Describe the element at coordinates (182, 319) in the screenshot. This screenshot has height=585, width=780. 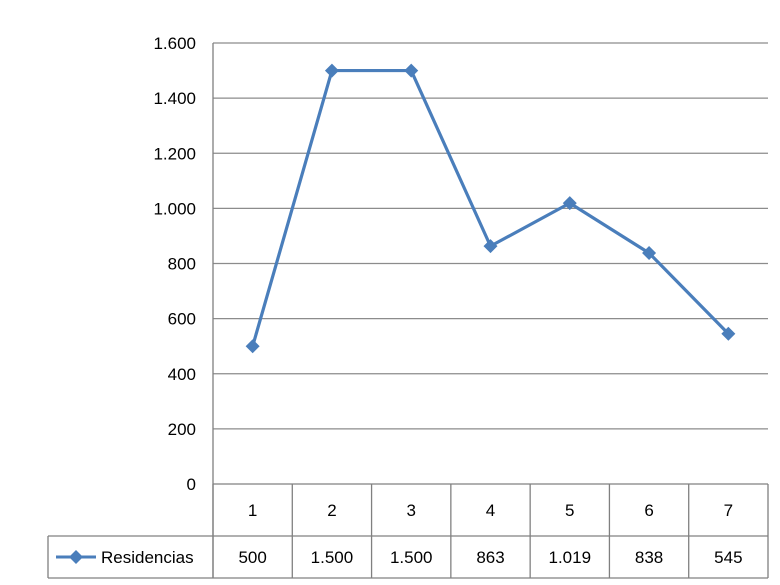
I see `y-tick-label: 600` at that location.